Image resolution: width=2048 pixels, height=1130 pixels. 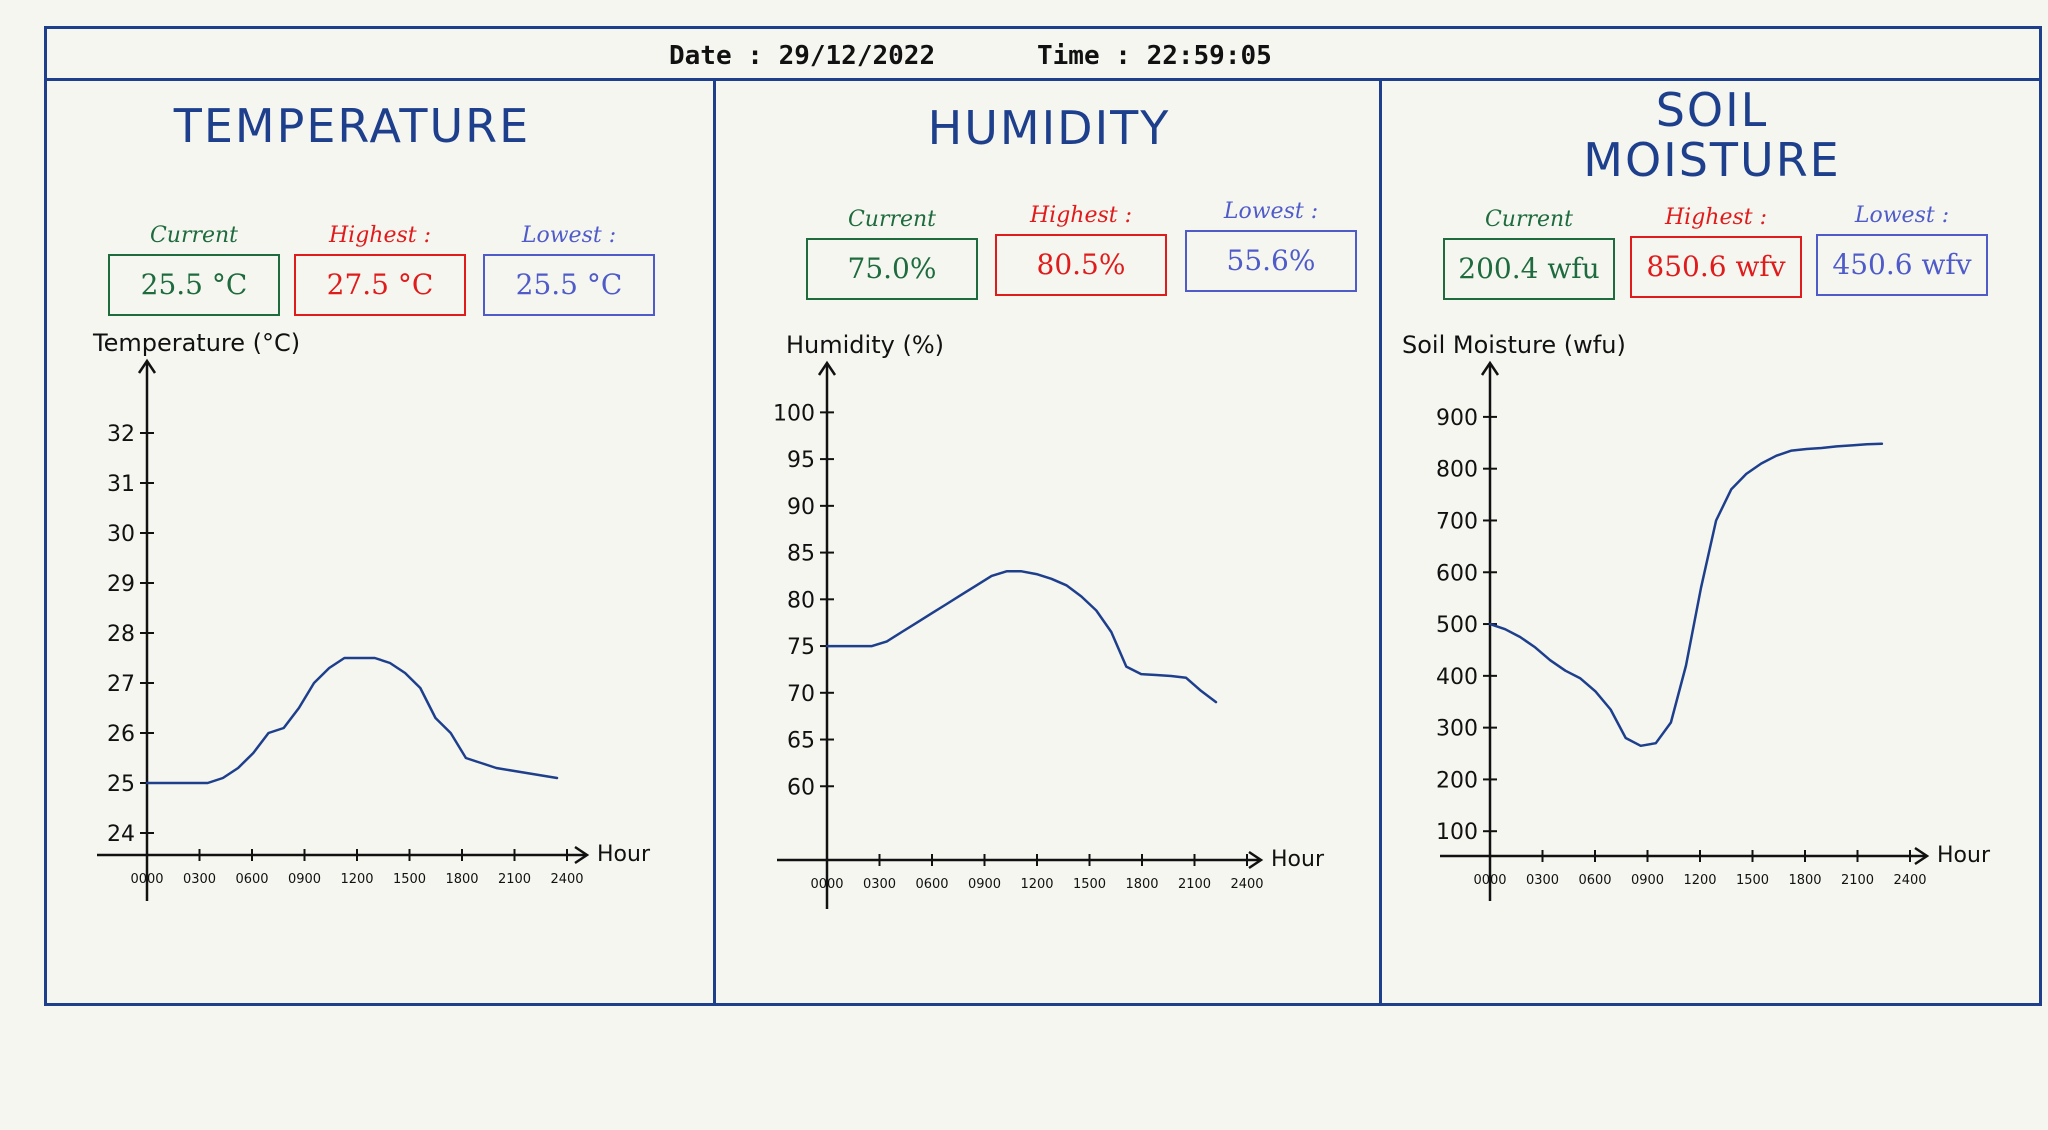 I want to click on panel-title-line1: SOIL, so click(x=1712, y=110).